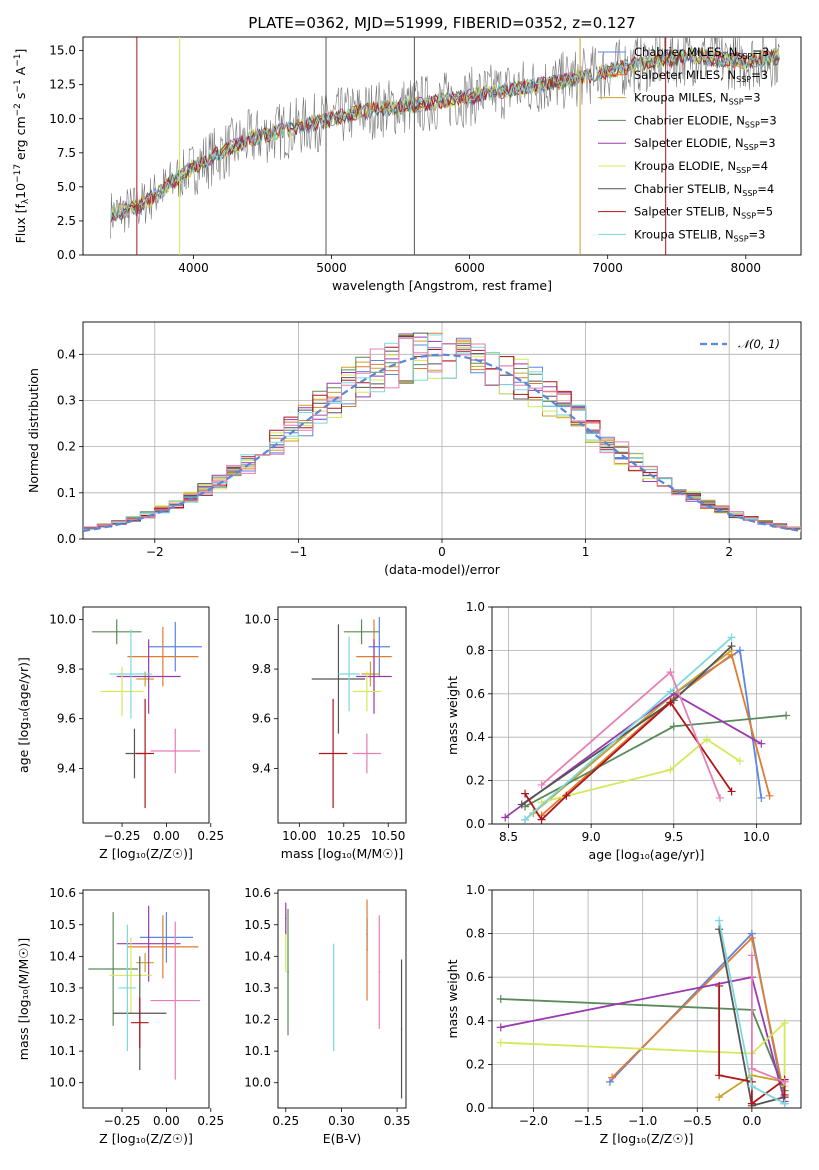 The width and height of the screenshot is (819, 1170). I want to click on observed-spectrum, so click(445, 138).